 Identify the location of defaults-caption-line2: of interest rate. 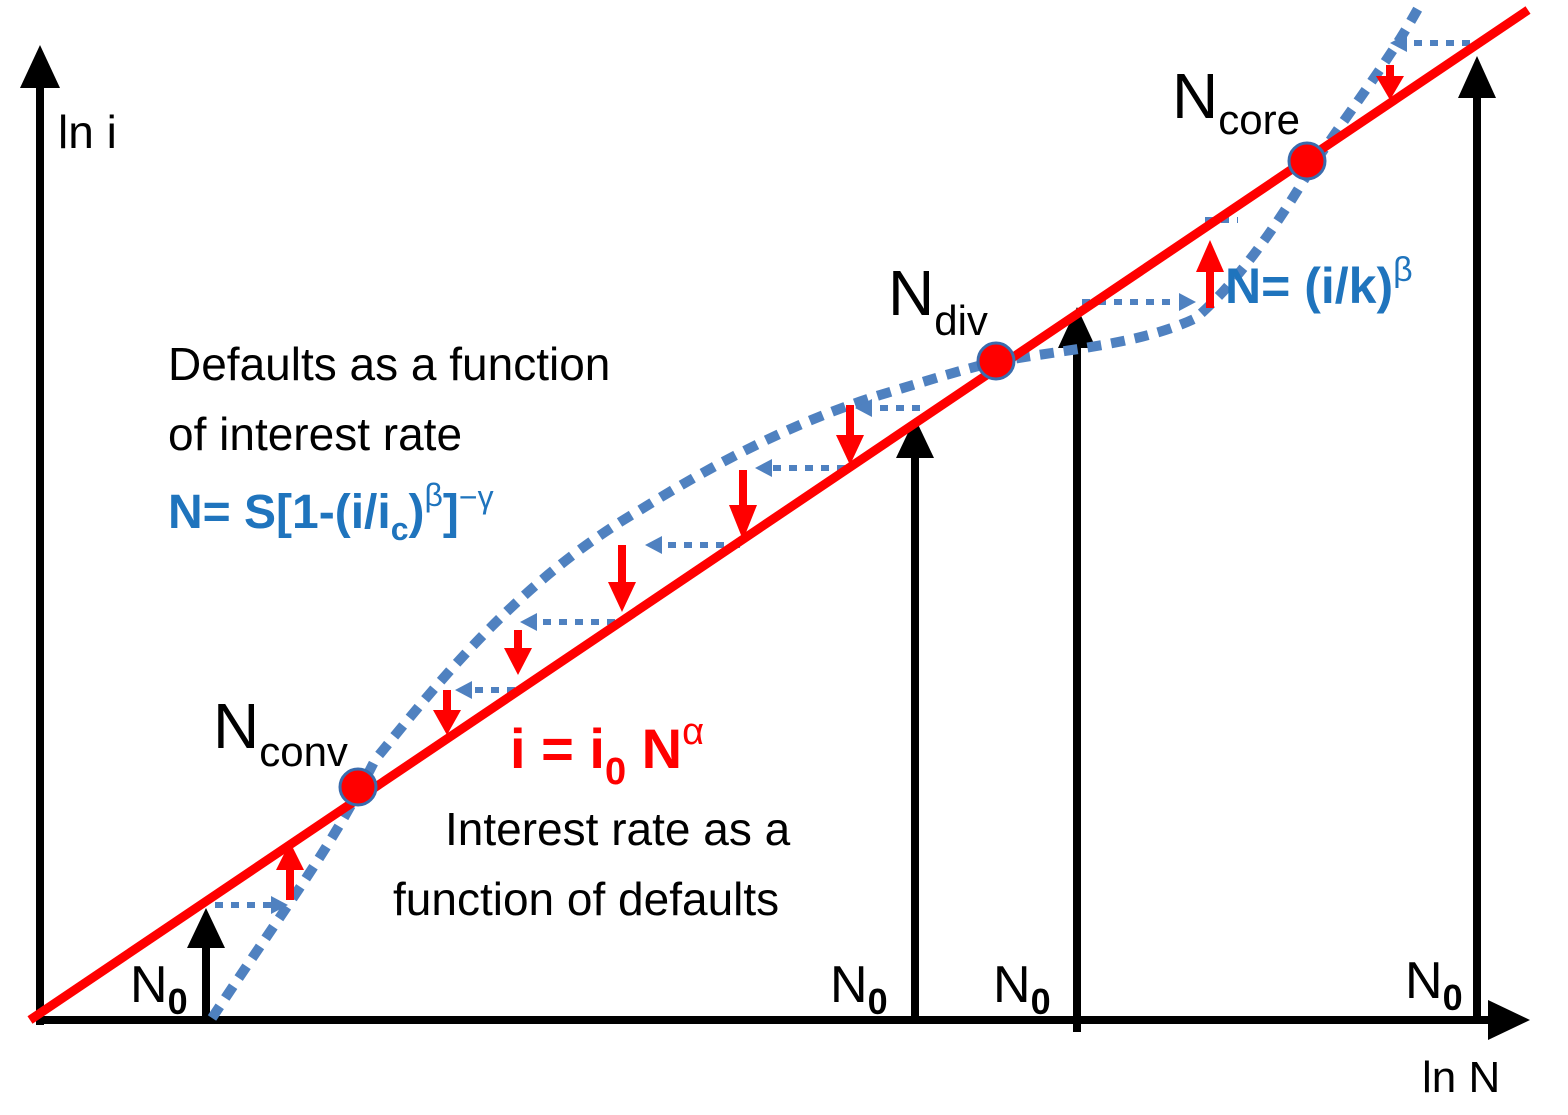
(315, 434).